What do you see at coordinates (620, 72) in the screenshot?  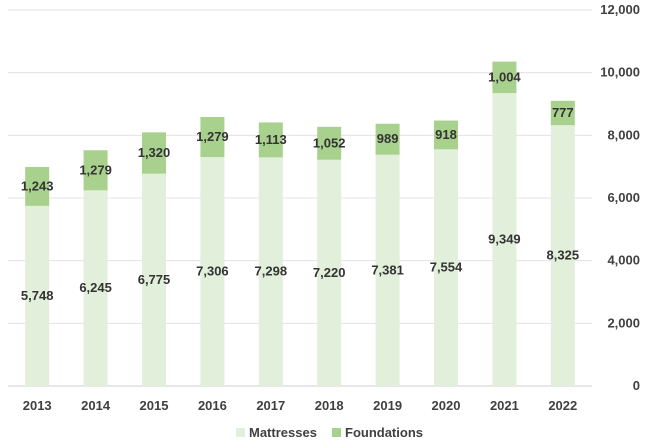 I see `y-tick-label: 10,000` at bounding box center [620, 72].